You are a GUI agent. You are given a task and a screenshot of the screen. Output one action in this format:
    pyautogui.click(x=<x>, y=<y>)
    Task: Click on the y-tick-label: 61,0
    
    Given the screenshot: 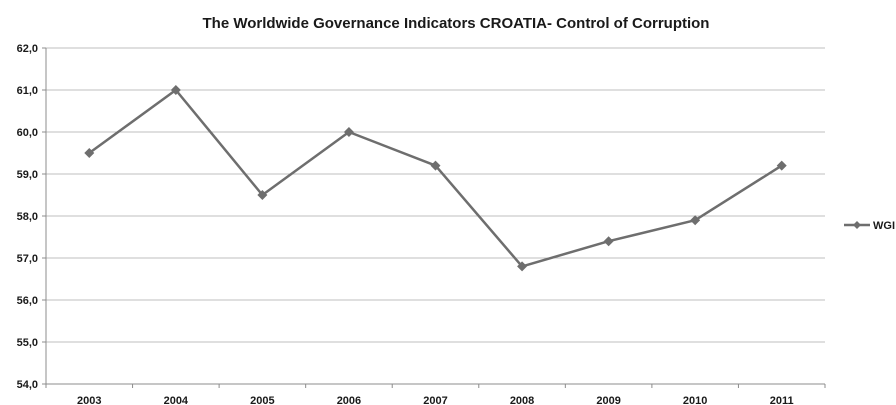 What is the action you would take?
    pyautogui.click(x=27, y=91)
    